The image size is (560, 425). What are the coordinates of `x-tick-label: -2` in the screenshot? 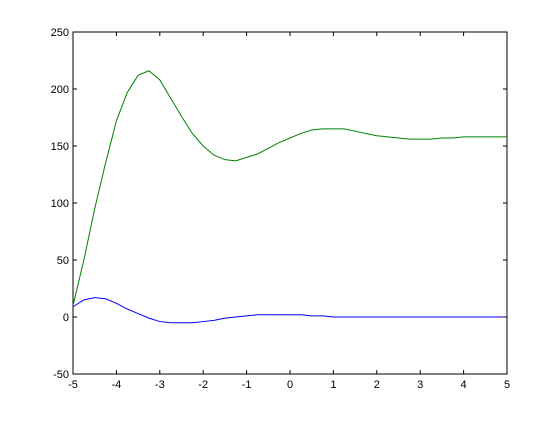 It's located at (203, 385).